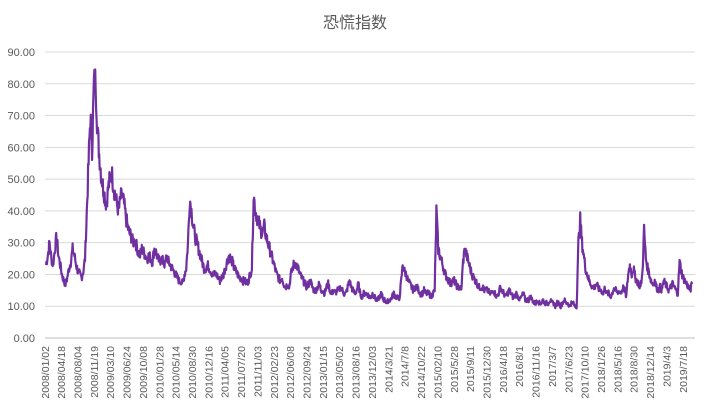 The image size is (710, 416). I want to click on x-tick-label: 2010/05/14, so click(177, 372).